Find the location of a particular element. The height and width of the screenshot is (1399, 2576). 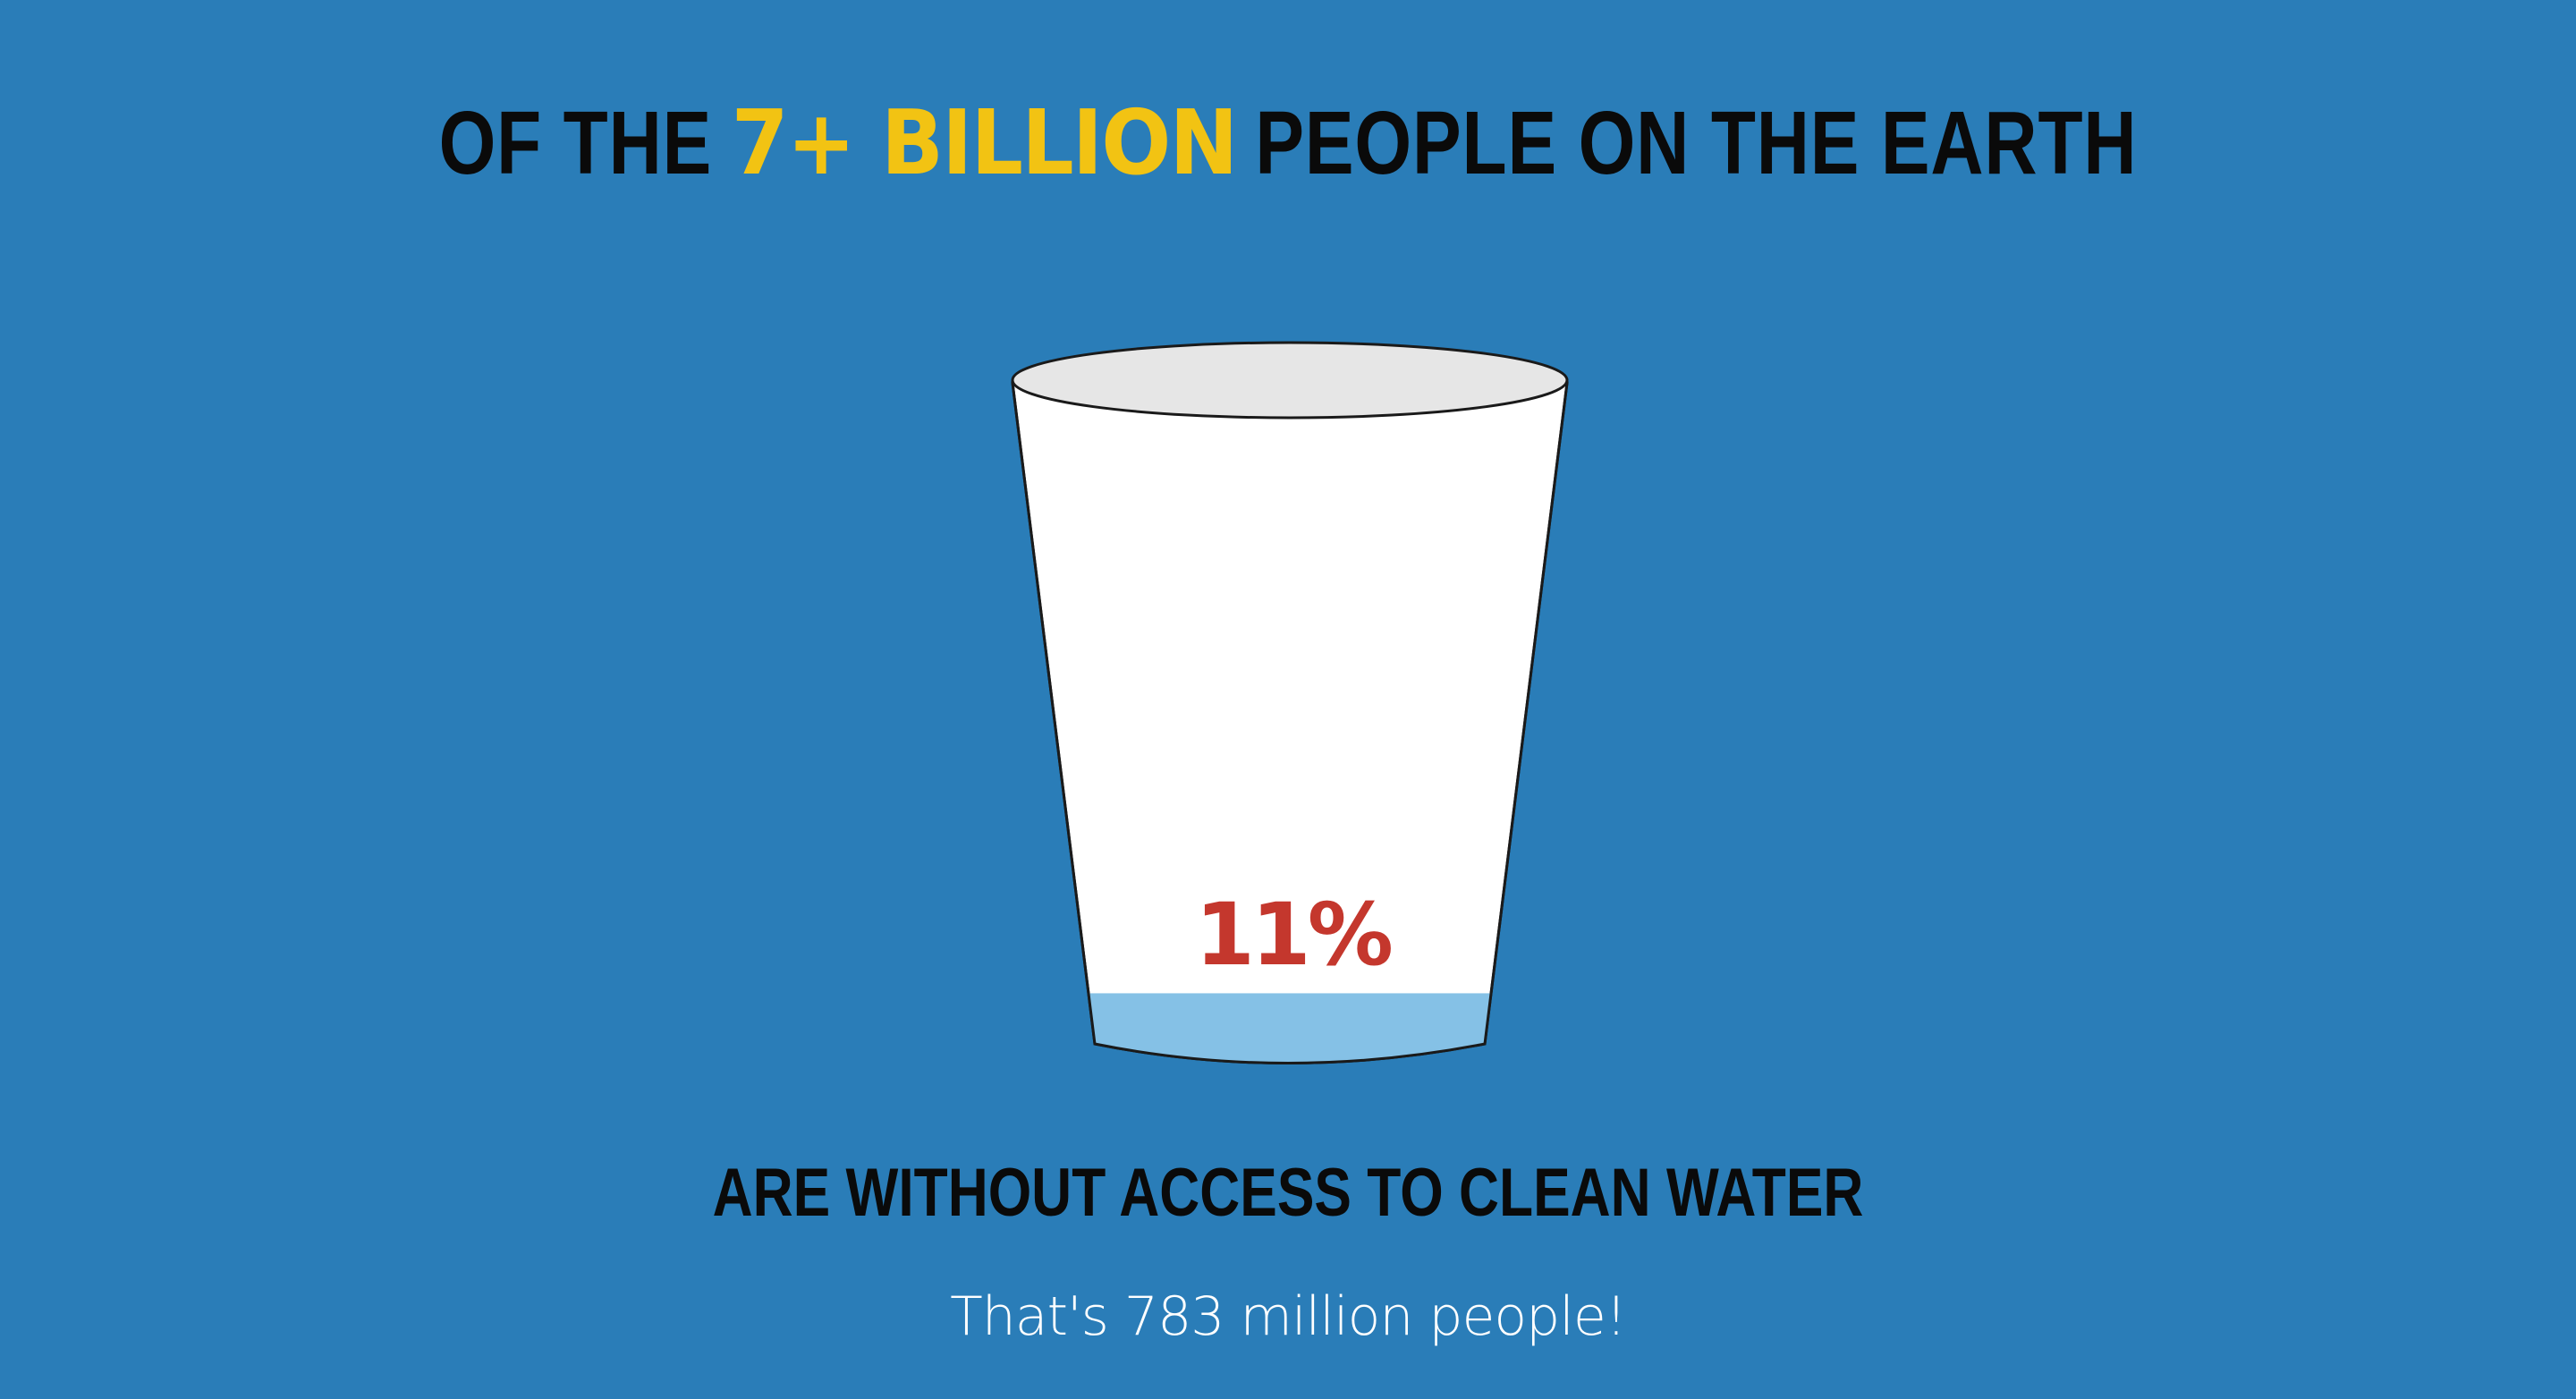

cup-outline is located at coordinates (1290, 723).